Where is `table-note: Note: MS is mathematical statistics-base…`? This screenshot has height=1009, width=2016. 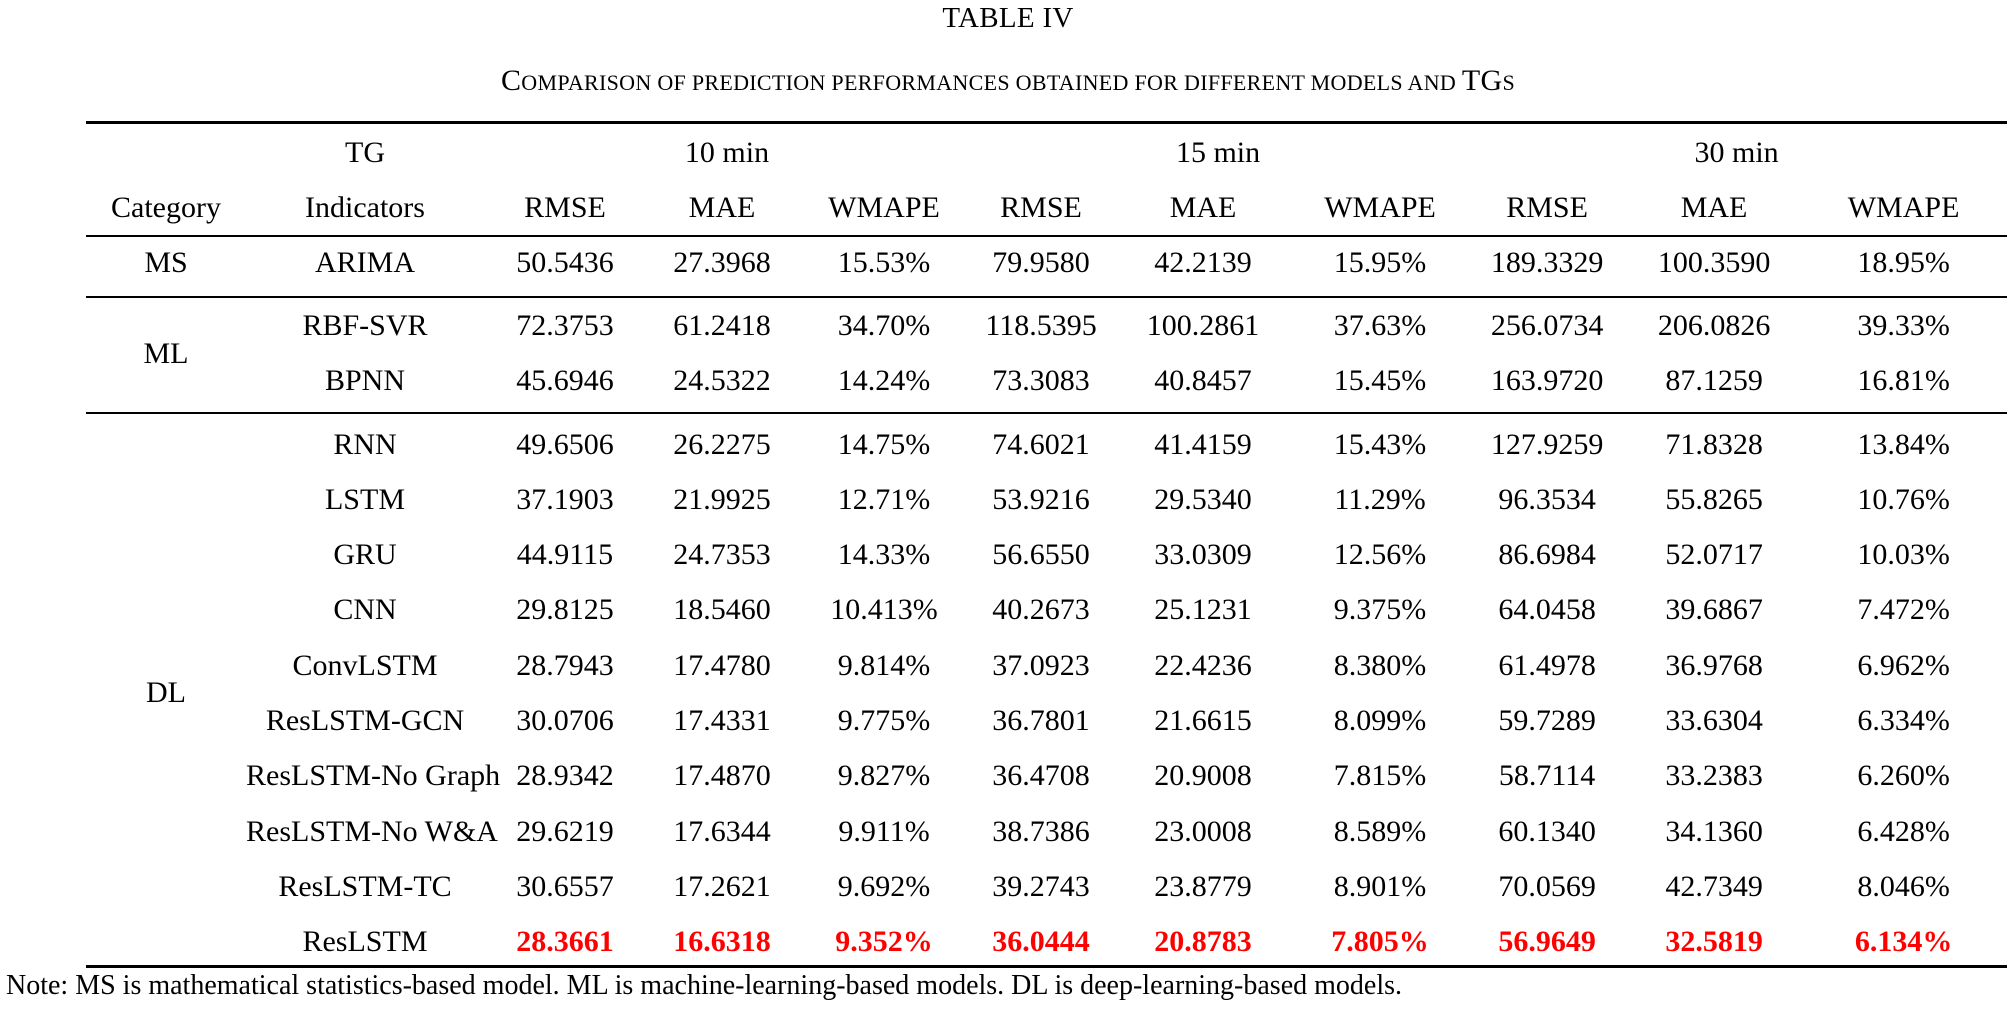
table-note: Note: MS is mathematical statistics-base… is located at coordinates (704, 985).